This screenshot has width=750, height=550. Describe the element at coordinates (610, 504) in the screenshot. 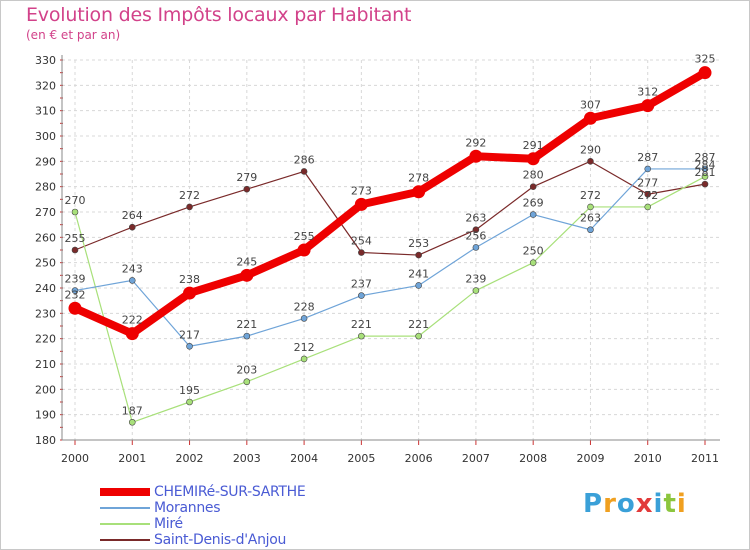

I see `logo-letter: r` at that location.